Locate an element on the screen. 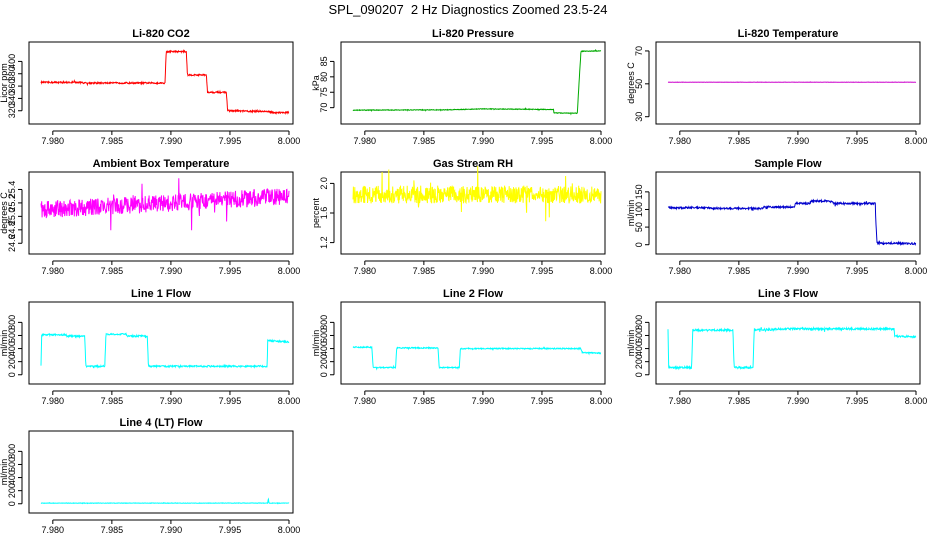  panel-title: Ambient Box Temperature is located at coordinates (161, 164).